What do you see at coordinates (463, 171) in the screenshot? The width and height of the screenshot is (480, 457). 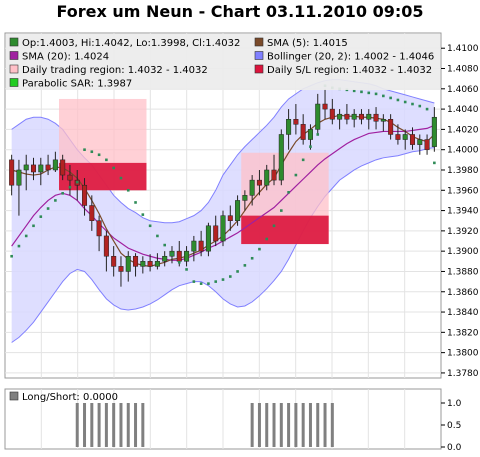 I see `y-tick-label: 1.3980` at bounding box center [463, 171].